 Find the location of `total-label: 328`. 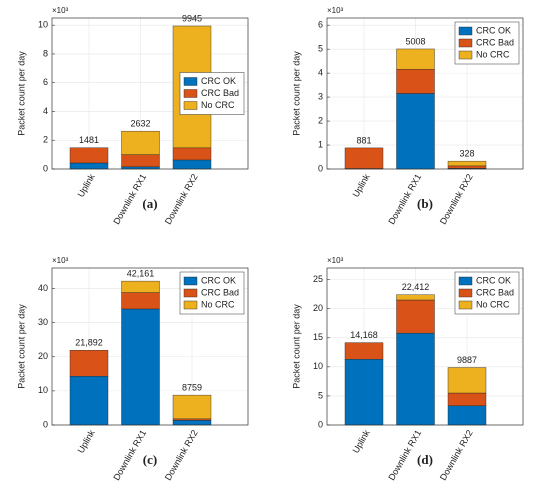

total-label: 328 is located at coordinates (466, 154).